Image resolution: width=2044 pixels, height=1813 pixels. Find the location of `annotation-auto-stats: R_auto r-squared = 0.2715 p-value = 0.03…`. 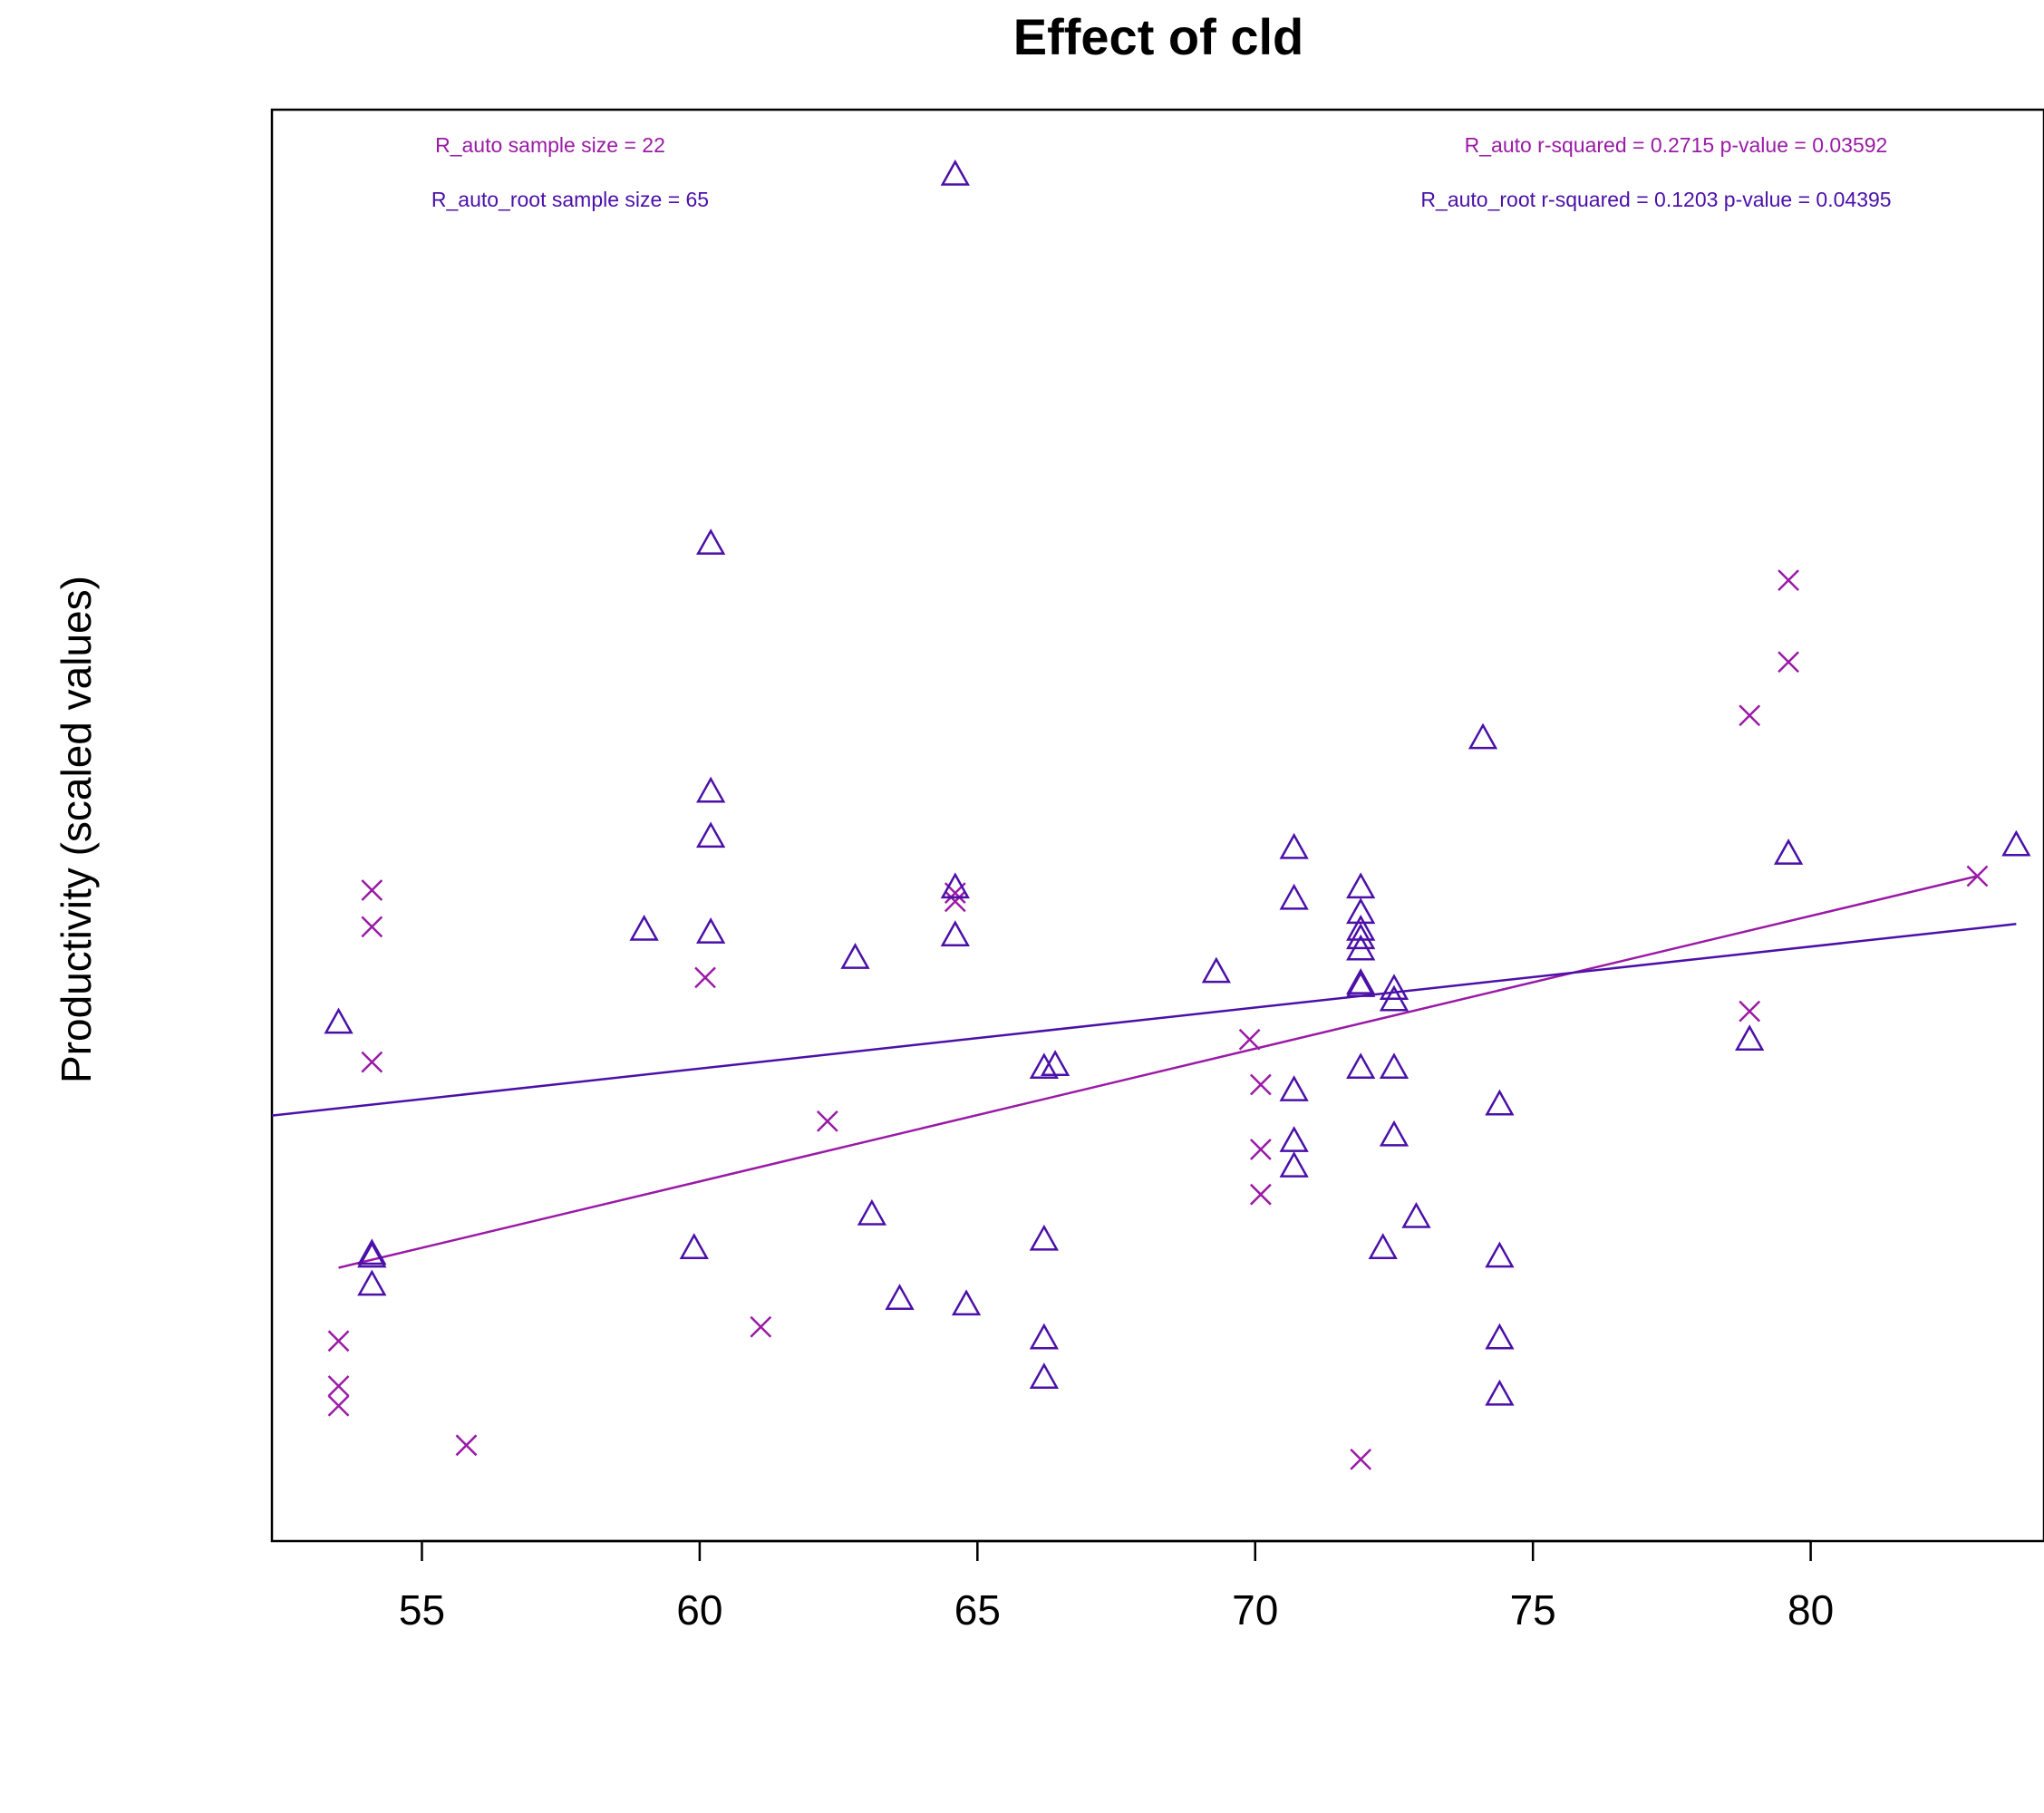

annotation-auto-stats: R_auto r-squared = 0.2715 p-value = 0.03… is located at coordinates (1676, 145).